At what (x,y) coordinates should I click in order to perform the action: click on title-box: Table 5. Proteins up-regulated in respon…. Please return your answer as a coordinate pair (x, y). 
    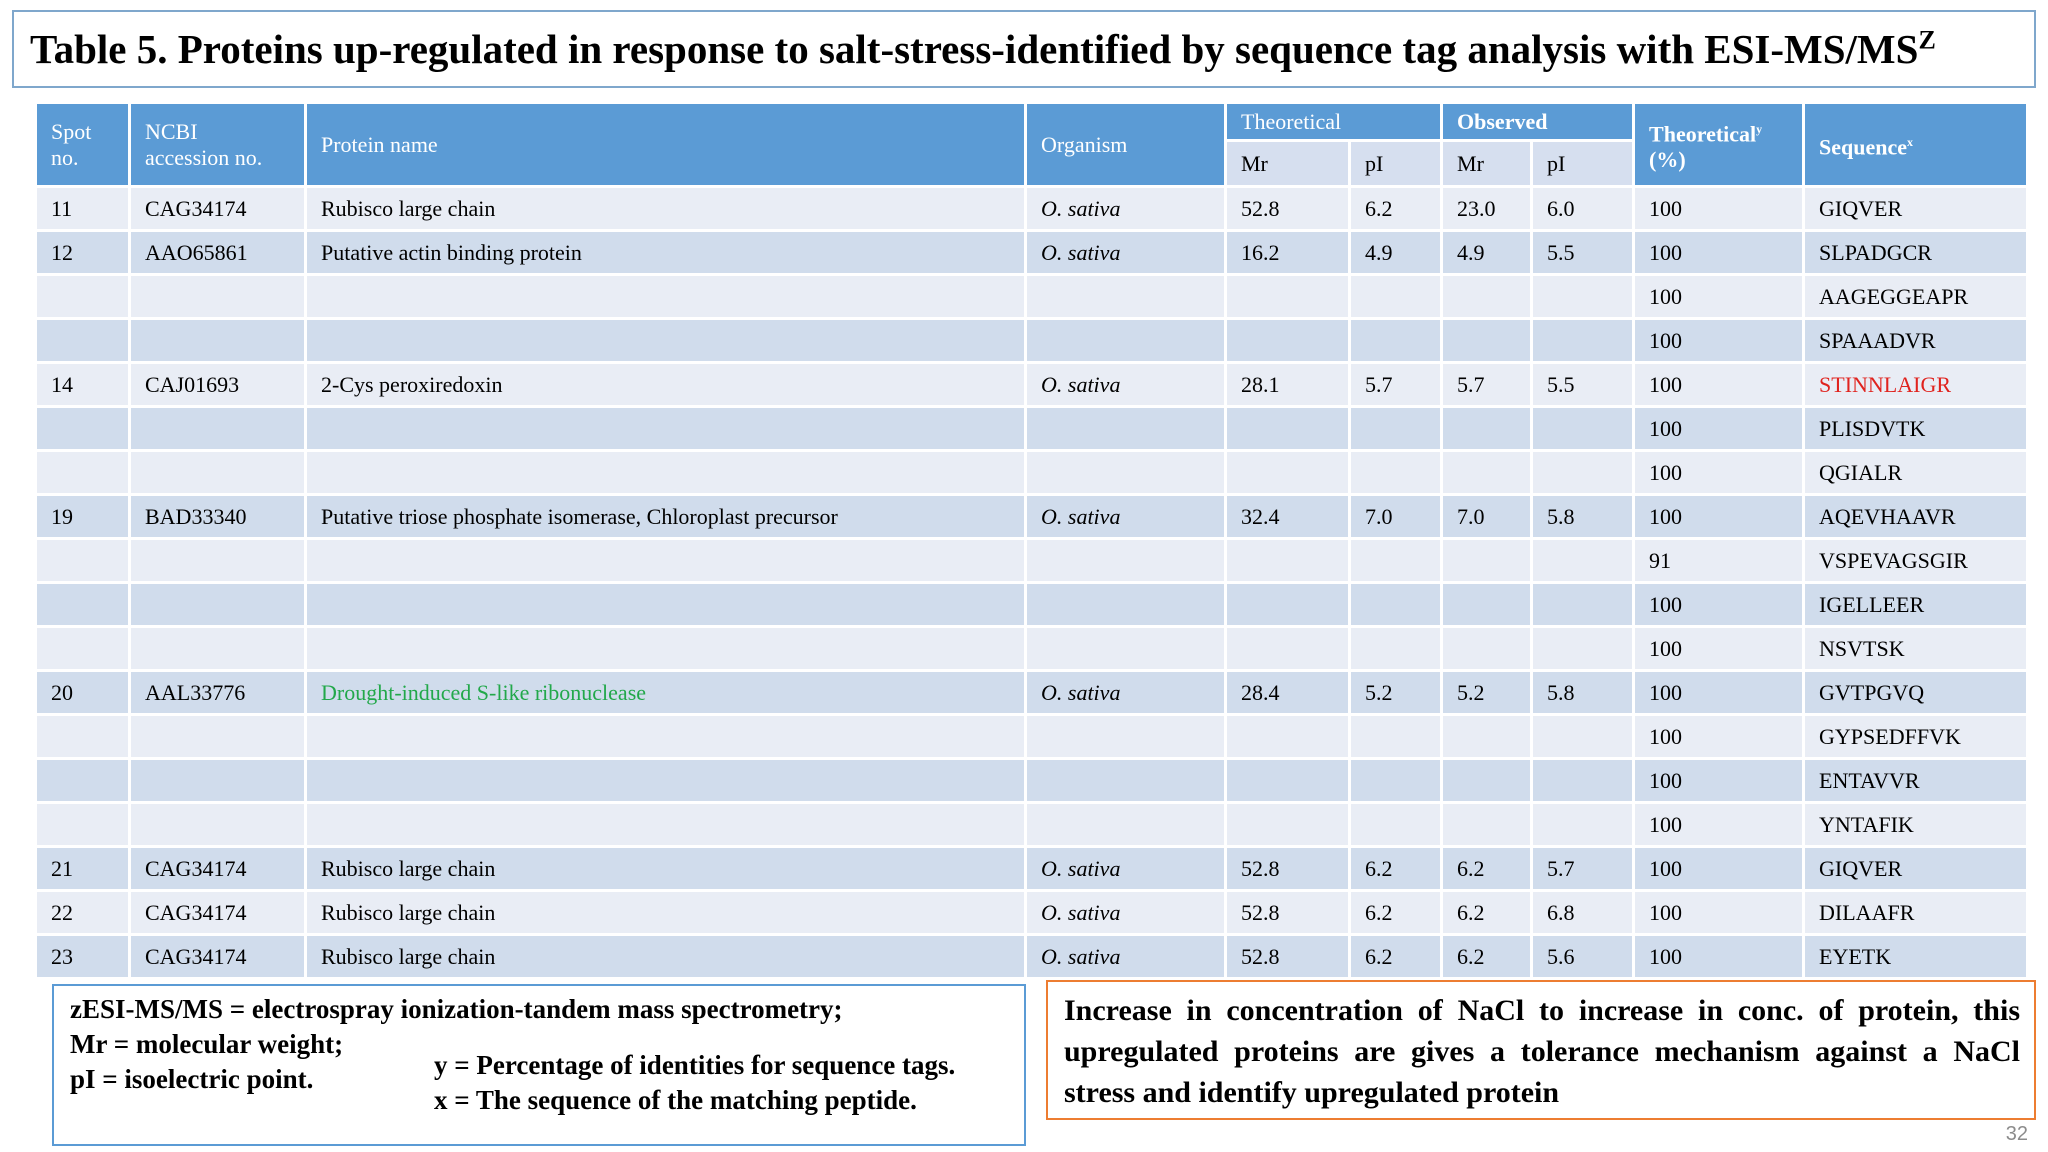
    Looking at the image, I should click on (1024, 49).